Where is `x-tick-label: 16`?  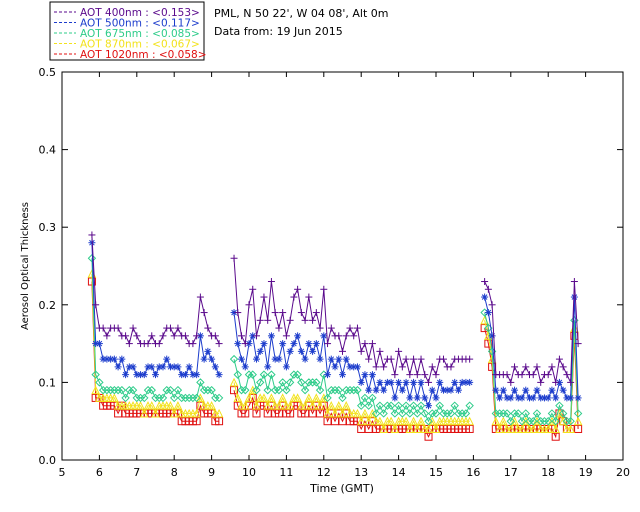 x-tick-label: 16 is located at coordinates (473, 472).